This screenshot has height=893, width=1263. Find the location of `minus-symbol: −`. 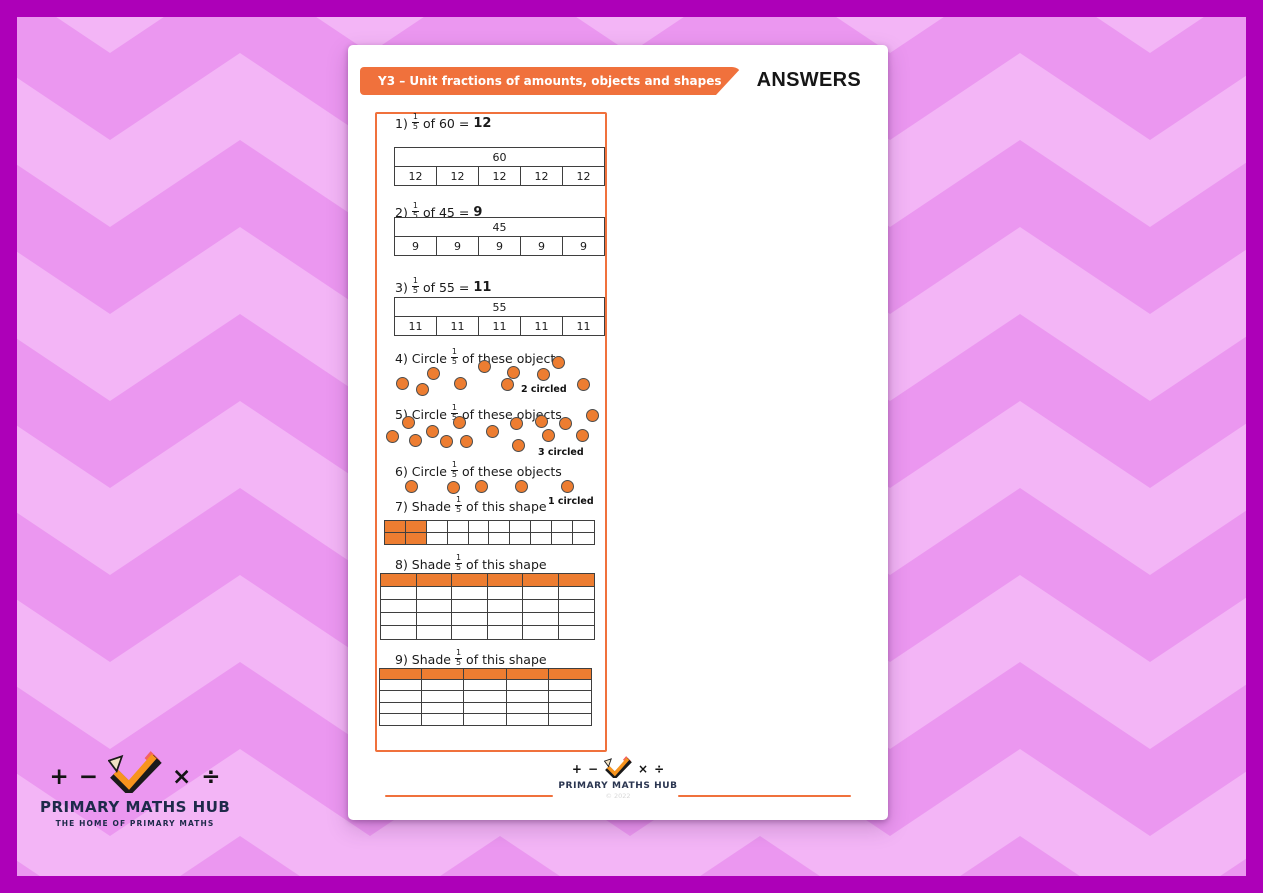

minus-symbol: − is located at coordinates (88, 777).